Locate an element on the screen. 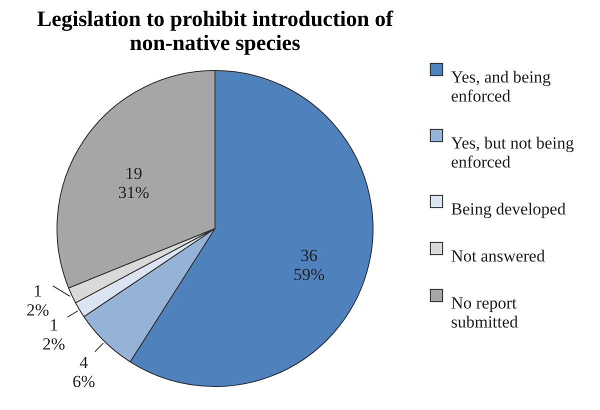 The height and width of the screenshot is (410, 600). legend-label: No report submitted is located at coordinates (485, 313).